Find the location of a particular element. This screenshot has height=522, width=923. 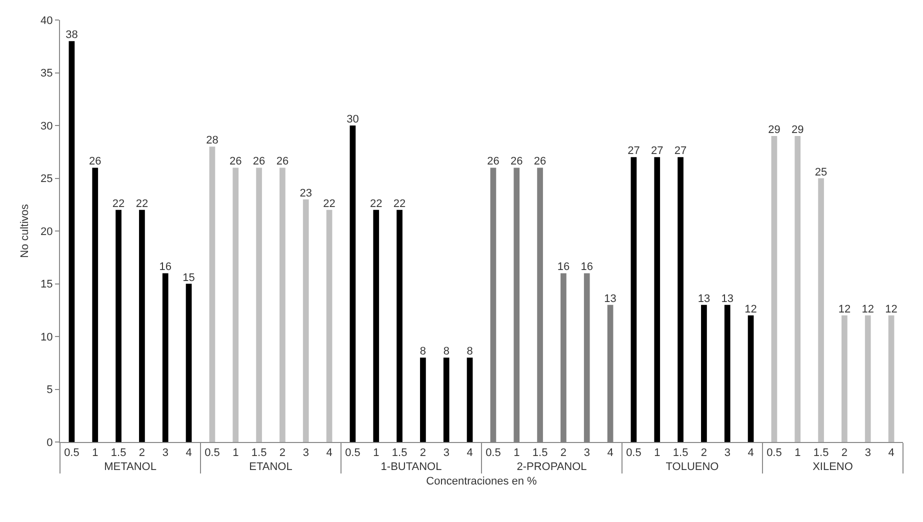

y-tick-label: 20 is located at coordinates (46, 232).